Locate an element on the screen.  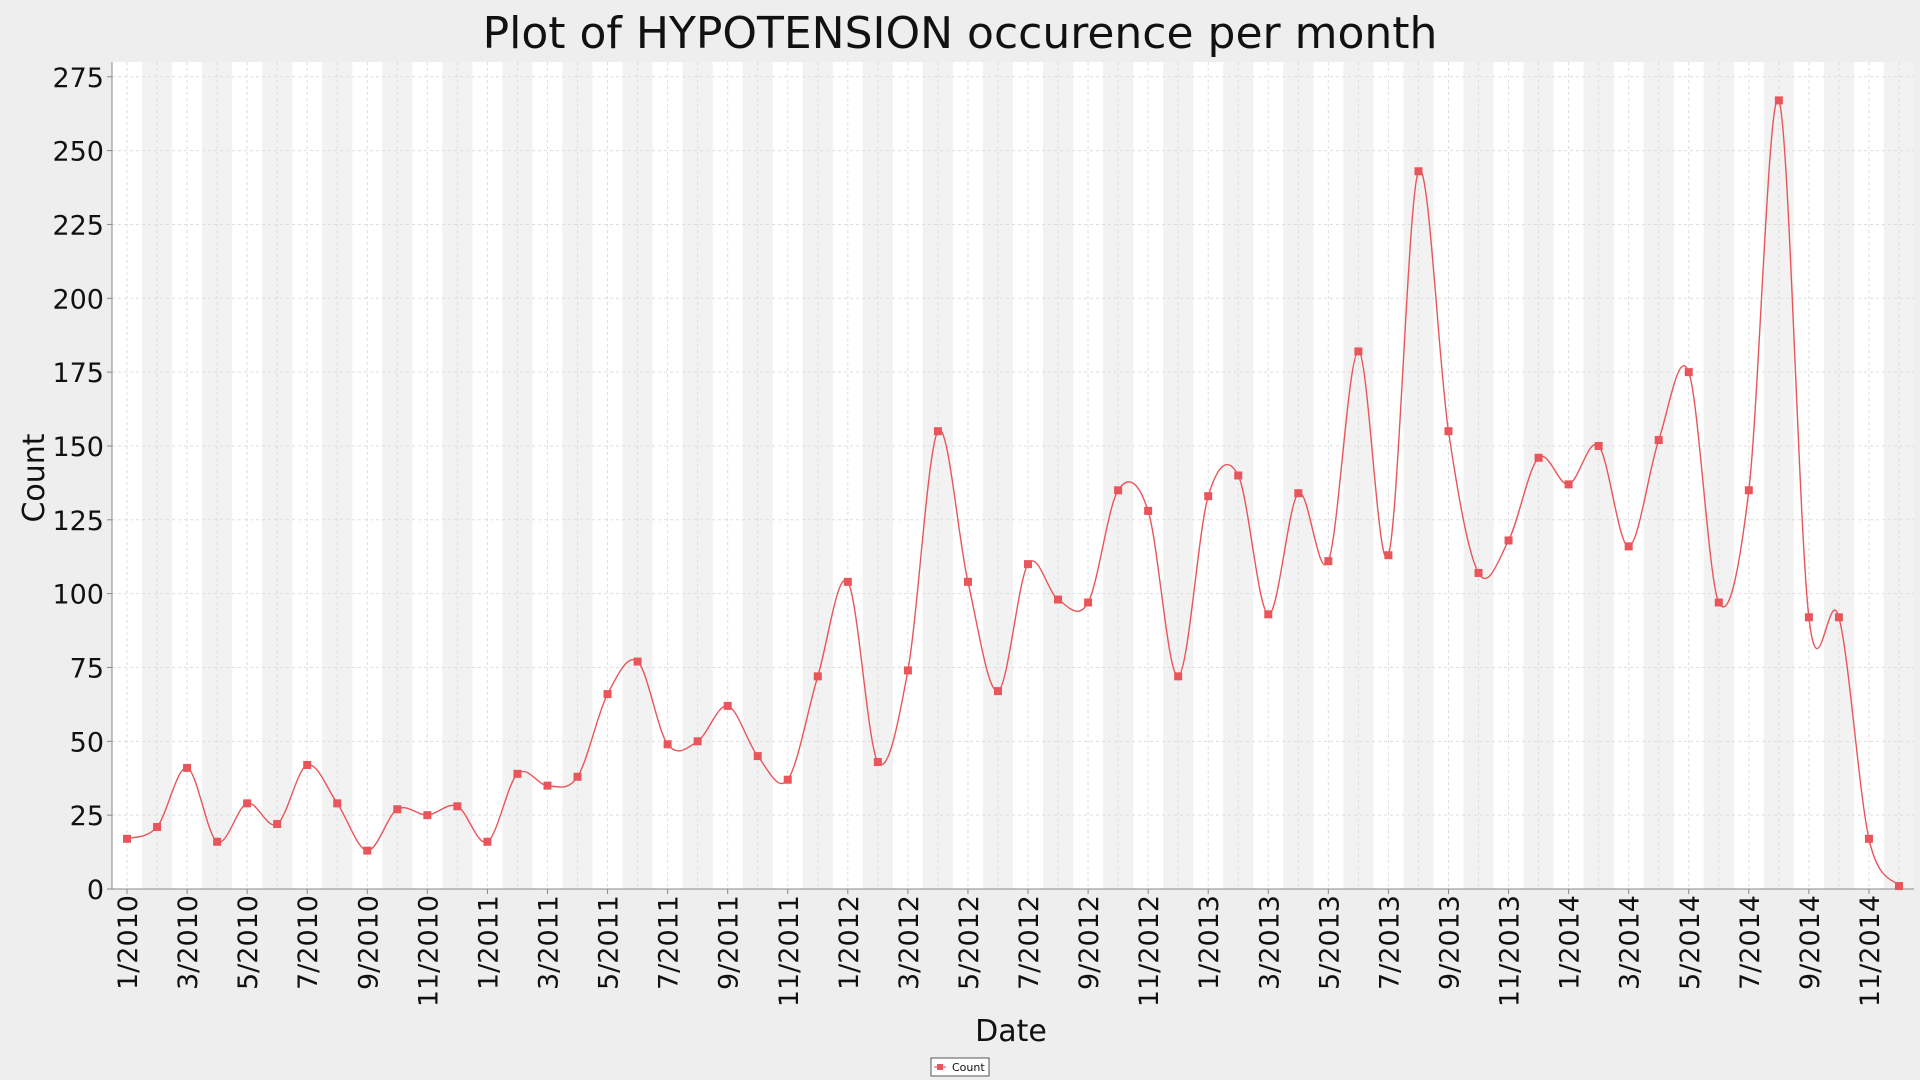
x-tick-label: 1/2011 is located at coordinates (488, 942).